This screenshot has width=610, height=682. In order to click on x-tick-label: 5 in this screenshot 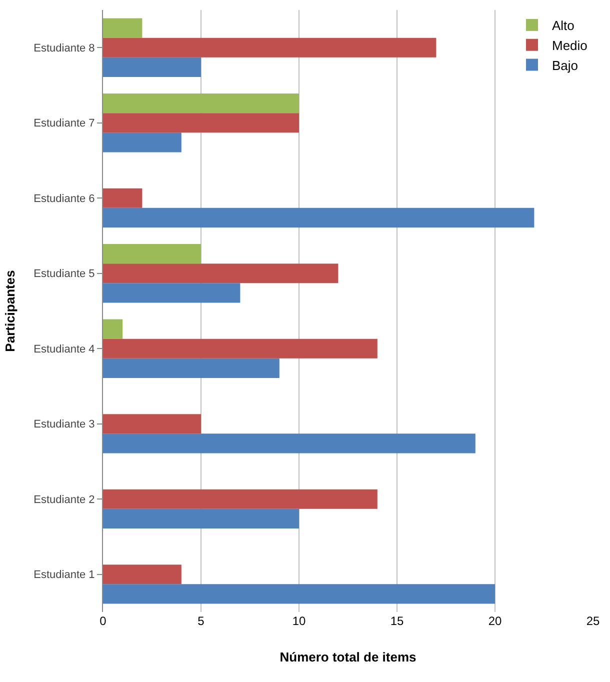, I will do `click(201, 621)`.